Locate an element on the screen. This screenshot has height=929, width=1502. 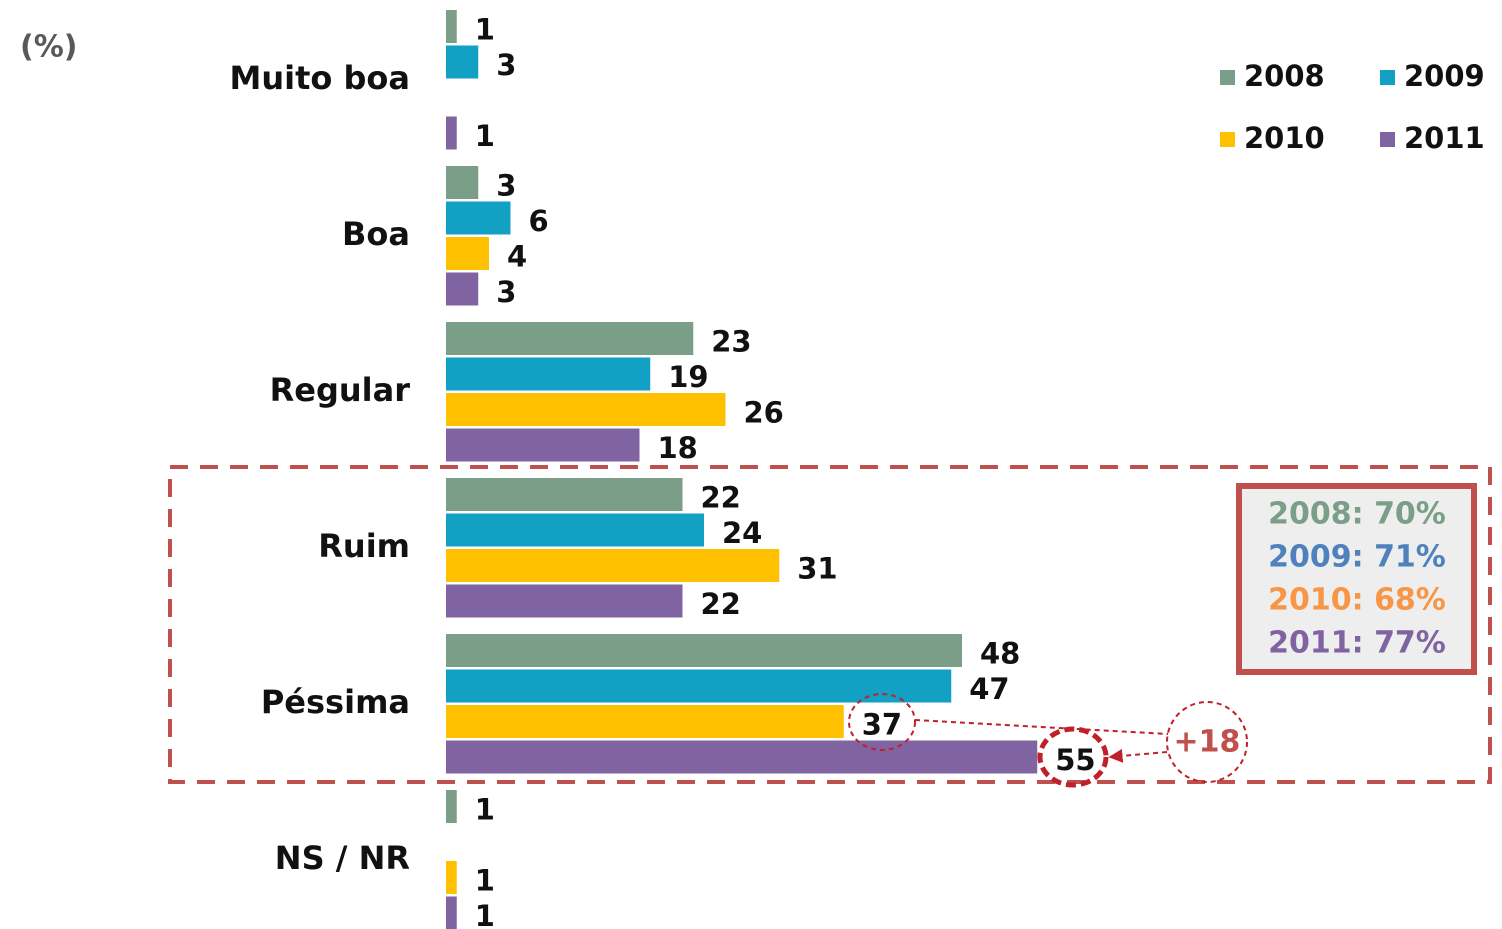
difference-circle is located at coordinates (1207, 742).